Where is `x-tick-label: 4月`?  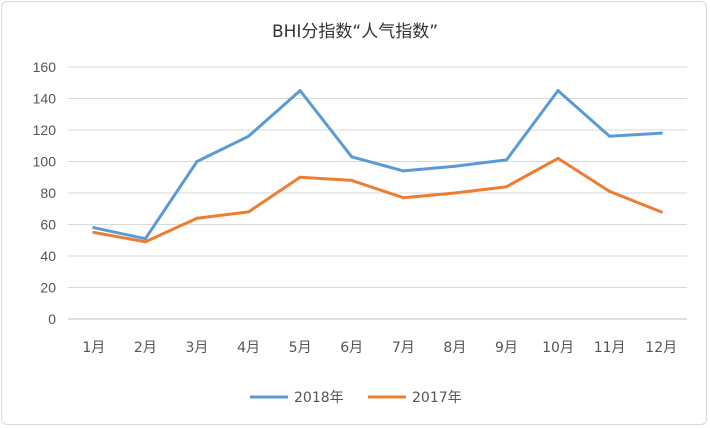
x-tick-label: 4月 is located at coordinates (248, 348).